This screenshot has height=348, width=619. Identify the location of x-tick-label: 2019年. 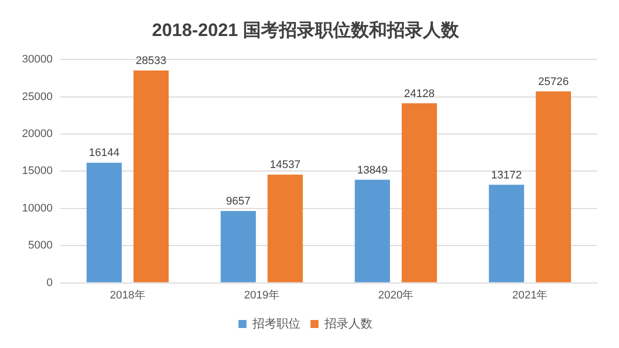
(262, 295).